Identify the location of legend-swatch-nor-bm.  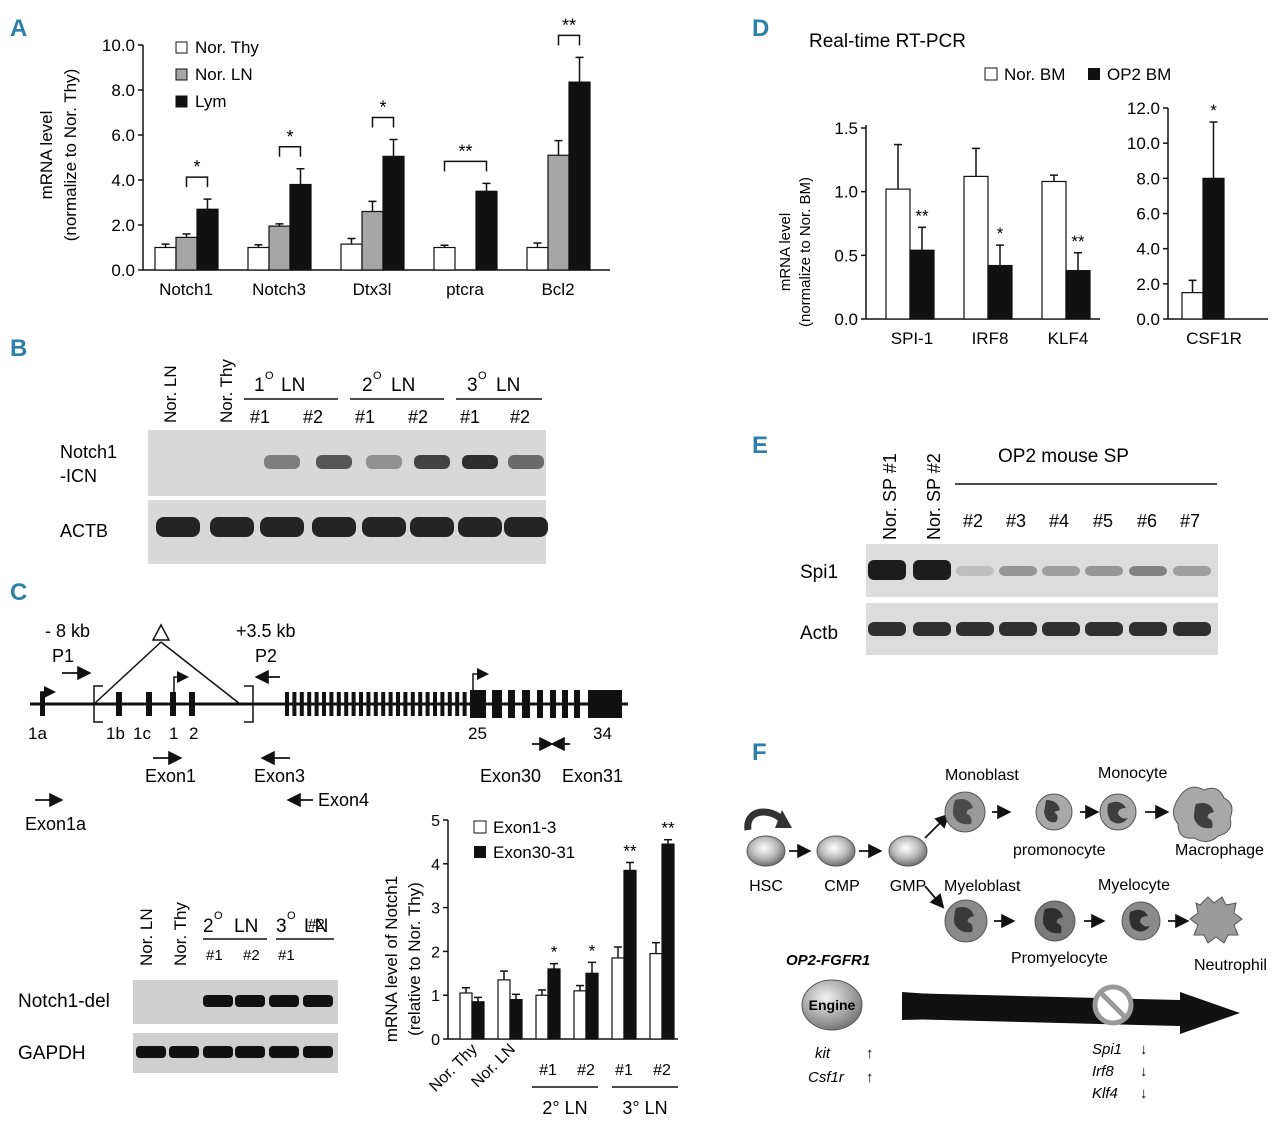
(991, 74).